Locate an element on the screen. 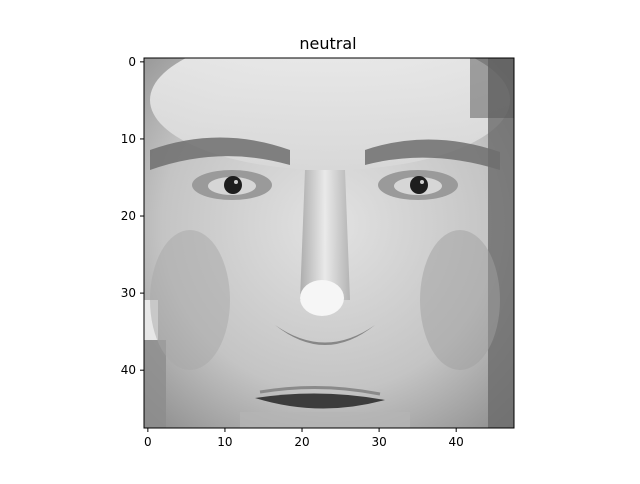 The image size is (640, 484). y-tick-label: 30 is located at coordinates (128, 293).